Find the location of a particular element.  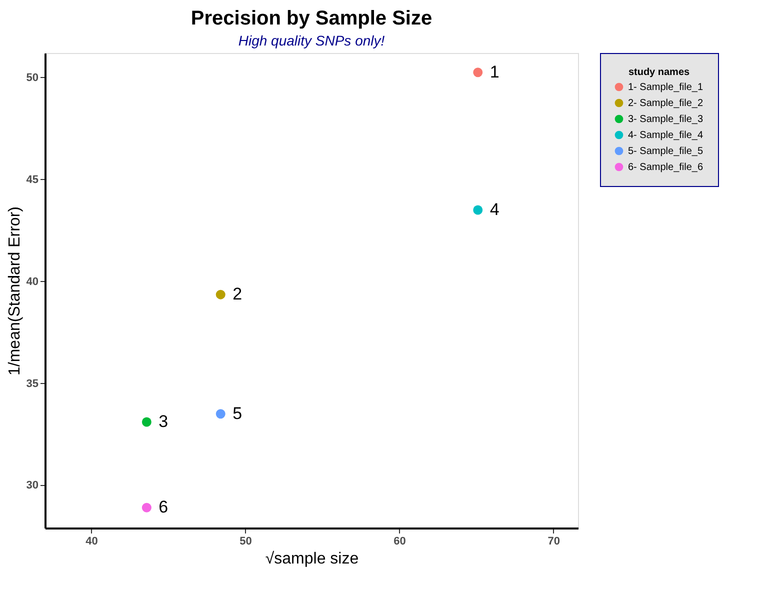

y-tick-label: 35 is located at coordinates (32, 384).